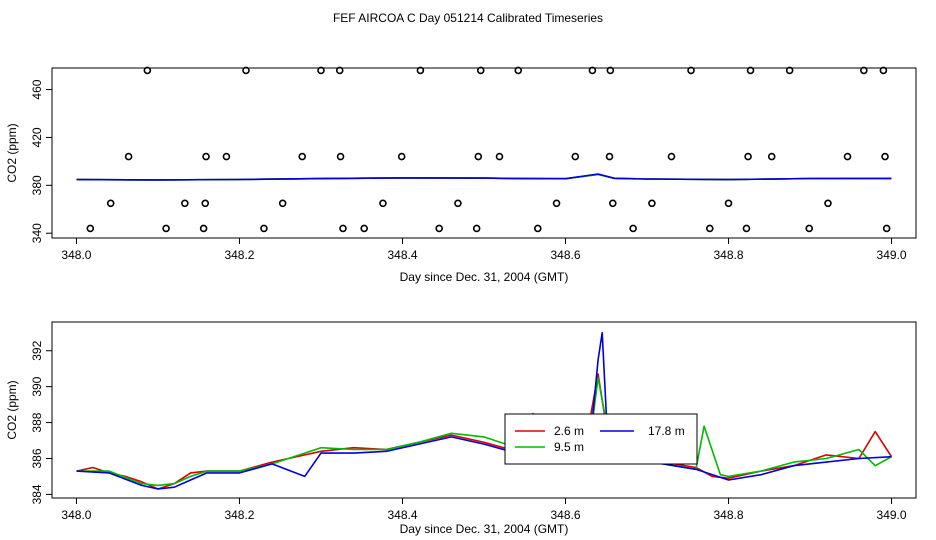 This screenshot has width=936, height=540. What do you see at coordinates (892, 515) in the screenshot?
I see `bottom-x-tick-label: 349.0` at bounding box center [892, 515].